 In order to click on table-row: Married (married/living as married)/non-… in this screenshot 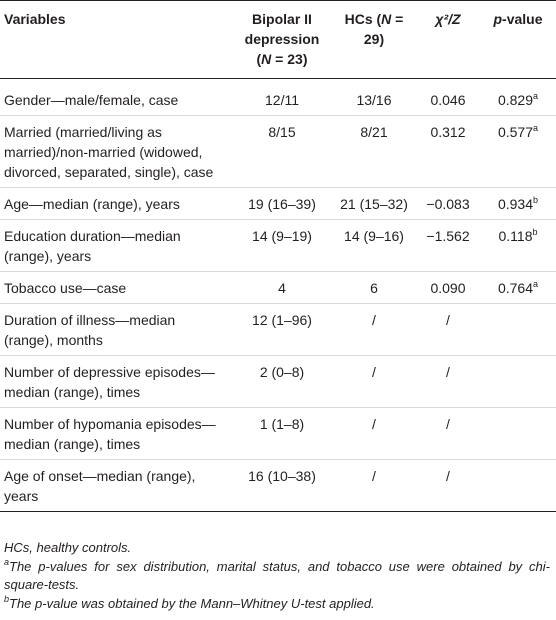, I will do `click(278, 151)`.